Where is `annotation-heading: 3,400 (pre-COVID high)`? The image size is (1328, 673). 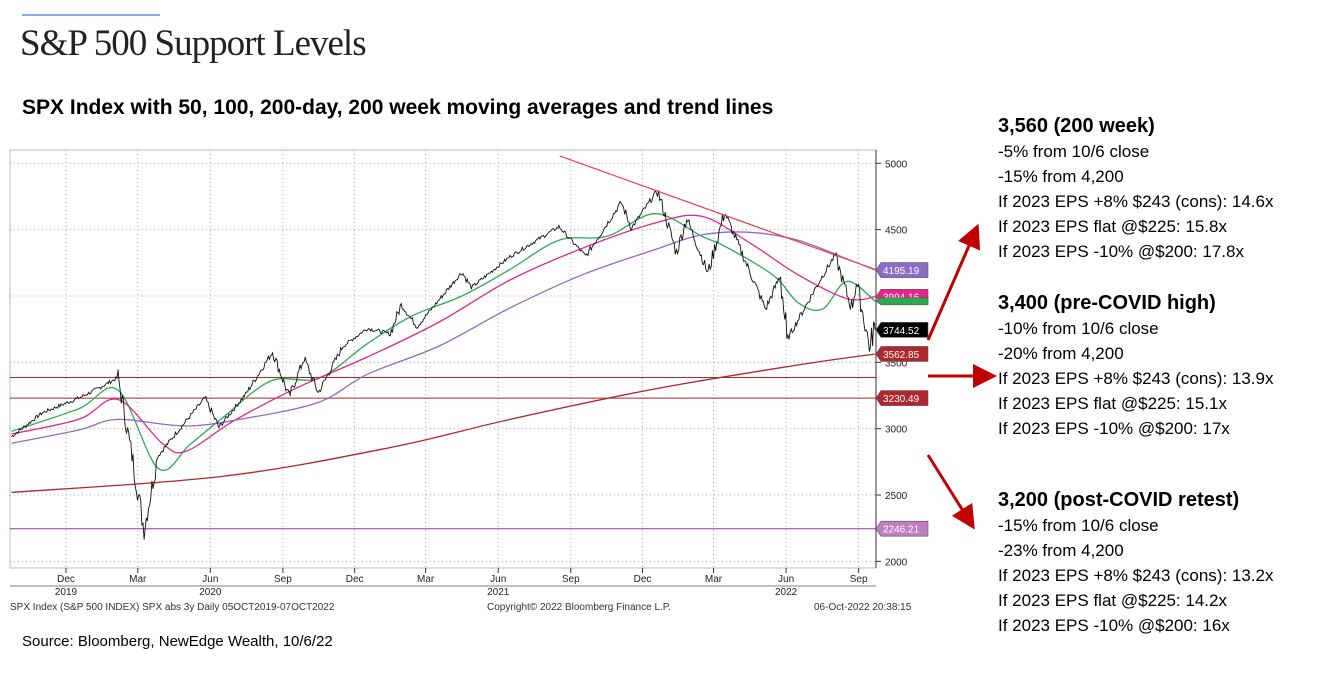
annotation-heading: 3,400 (pre-COVID high) is located at coordinates (1107, 303).